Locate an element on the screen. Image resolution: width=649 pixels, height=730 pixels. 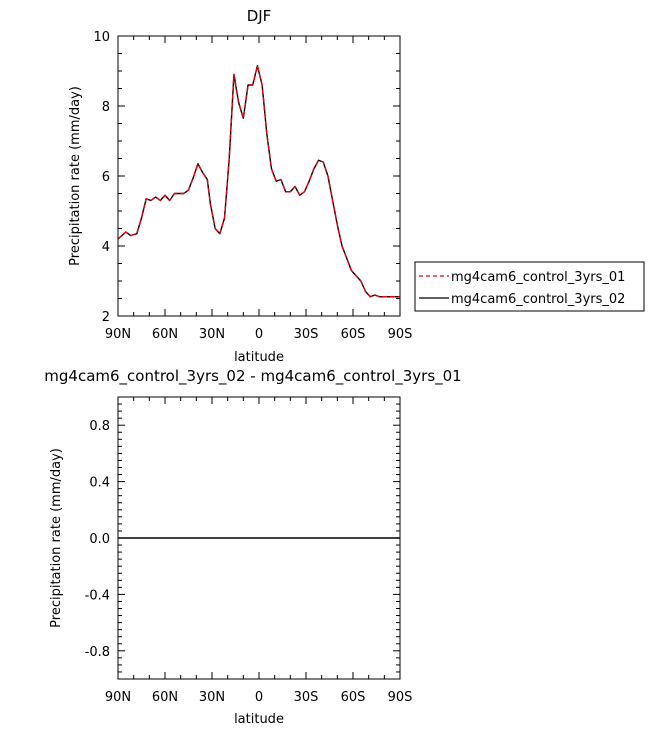
bottom-y-tick-label: -0.8 is located at coordinates (97, 652).